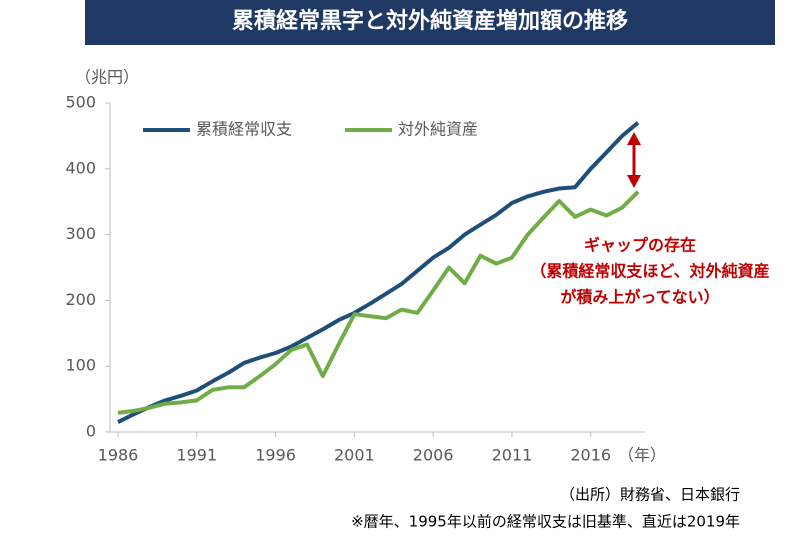 The height and width of the screenshot is (540, 805). What do you see at coordinates (438, 129) in the screenshot?
I see `legend-label: 対外純資産` at bounding box center [438, 129].